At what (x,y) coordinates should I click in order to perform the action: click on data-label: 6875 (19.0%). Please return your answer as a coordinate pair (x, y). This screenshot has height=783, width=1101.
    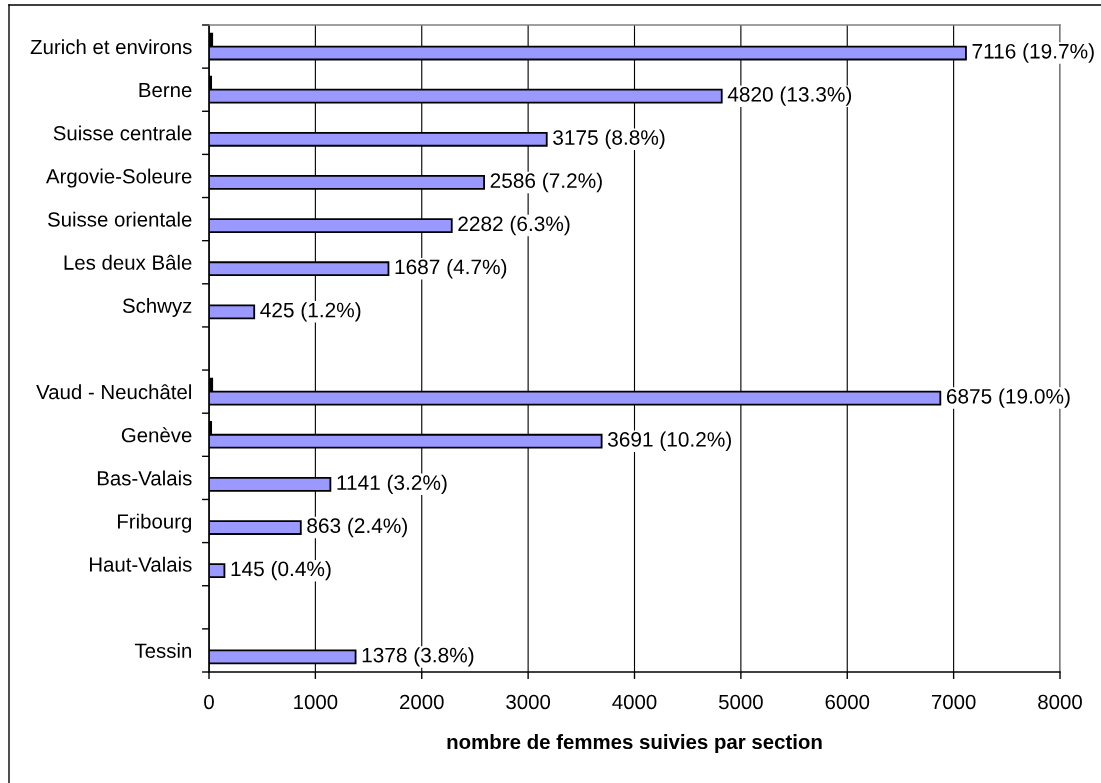
    Looking at the image, I should click on (1008, 398).